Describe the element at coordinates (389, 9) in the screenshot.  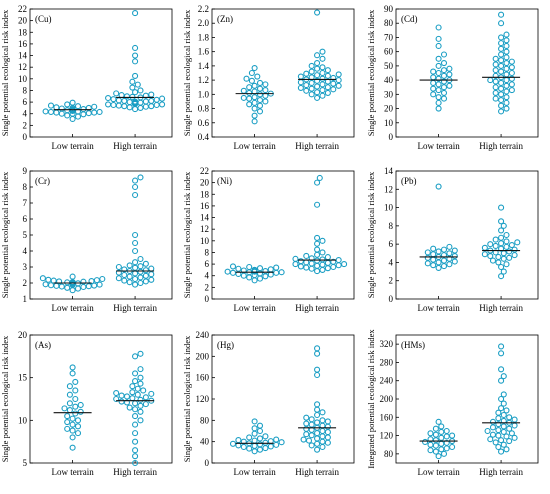
I see `y-tick-label: 90` at that location.